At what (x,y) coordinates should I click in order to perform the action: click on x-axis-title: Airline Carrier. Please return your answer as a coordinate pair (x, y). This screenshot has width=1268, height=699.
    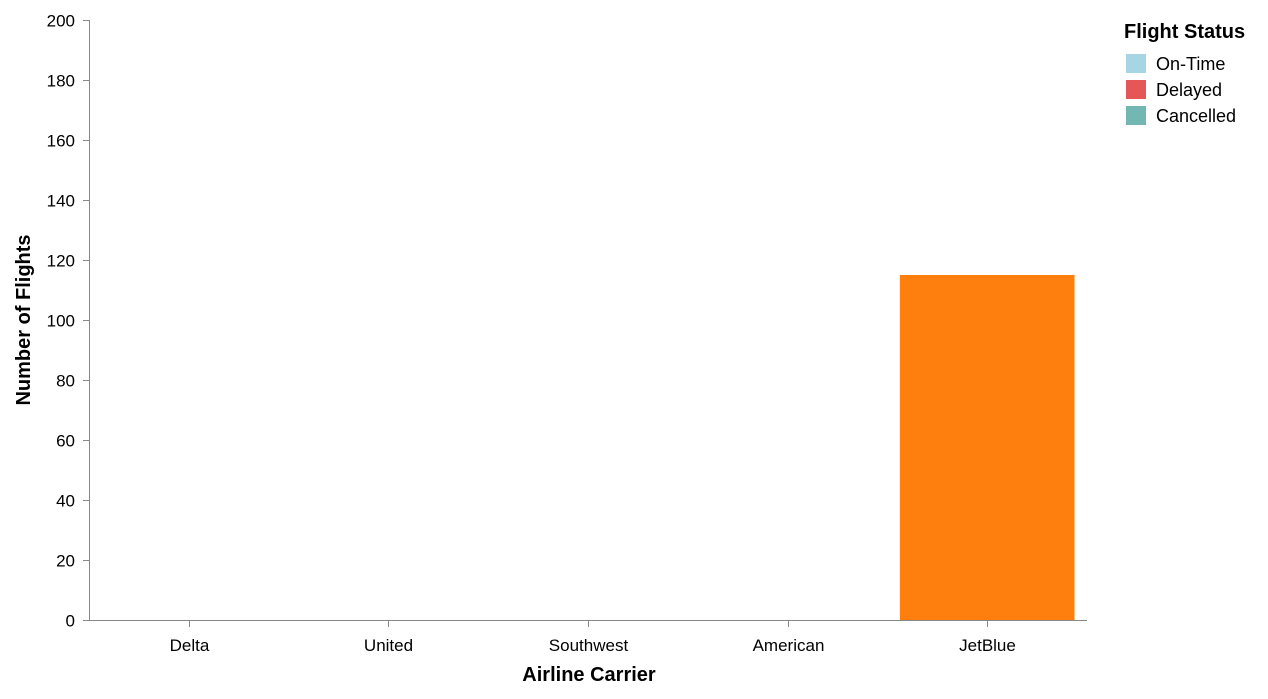
    Looking at the image, I should click on (589, 675).